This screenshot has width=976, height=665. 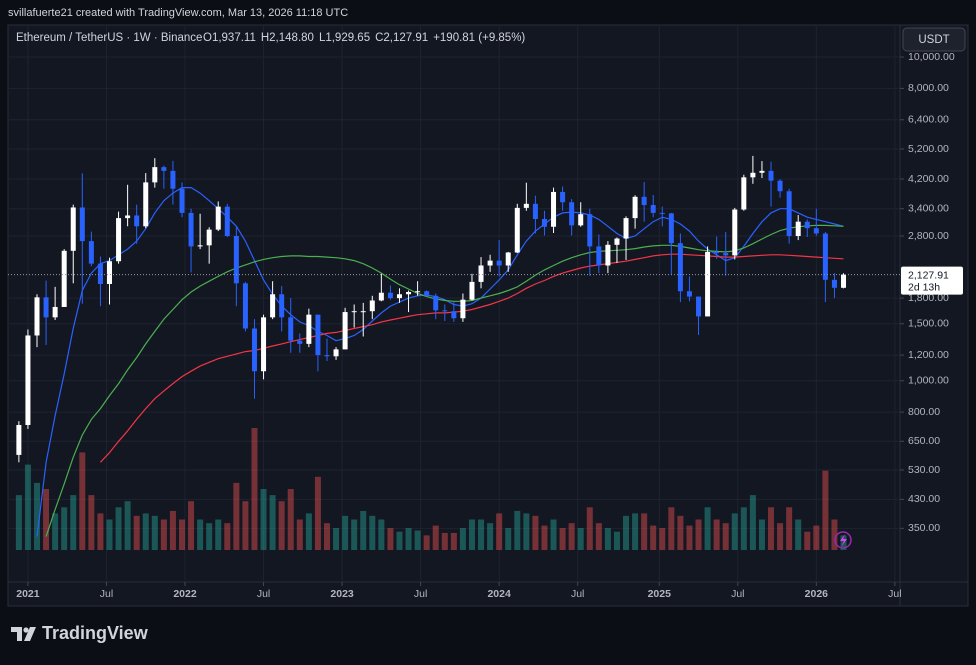 I want to click on x-tick-label: 2024, so click(x=499, y=594).